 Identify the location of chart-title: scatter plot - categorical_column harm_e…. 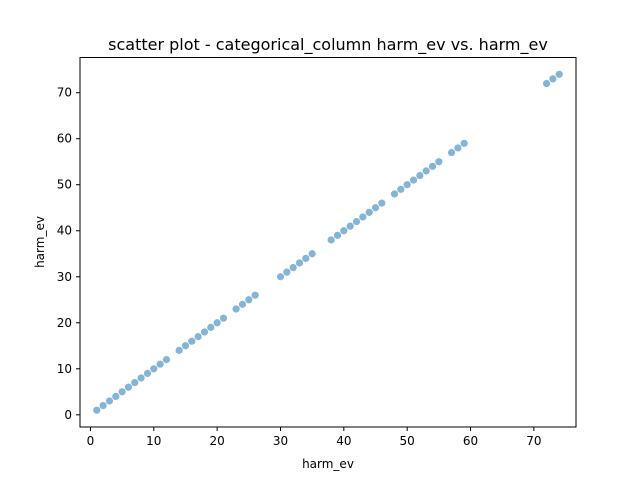
(328, 45).